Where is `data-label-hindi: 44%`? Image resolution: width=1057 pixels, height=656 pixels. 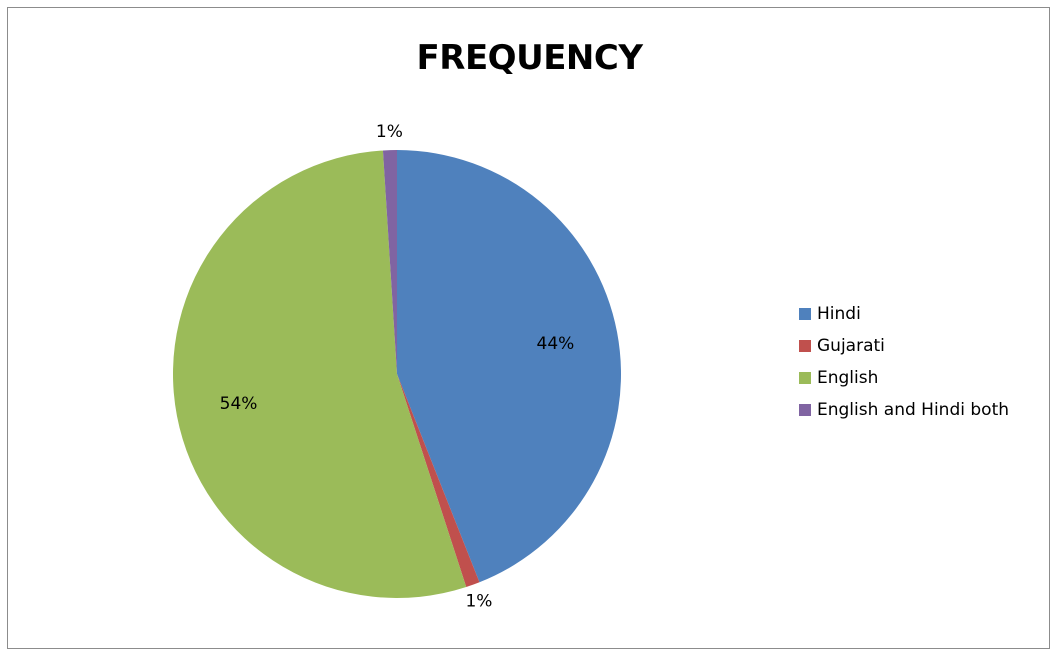 data-label-hindi: 44% is located at coordinates (556, 344).